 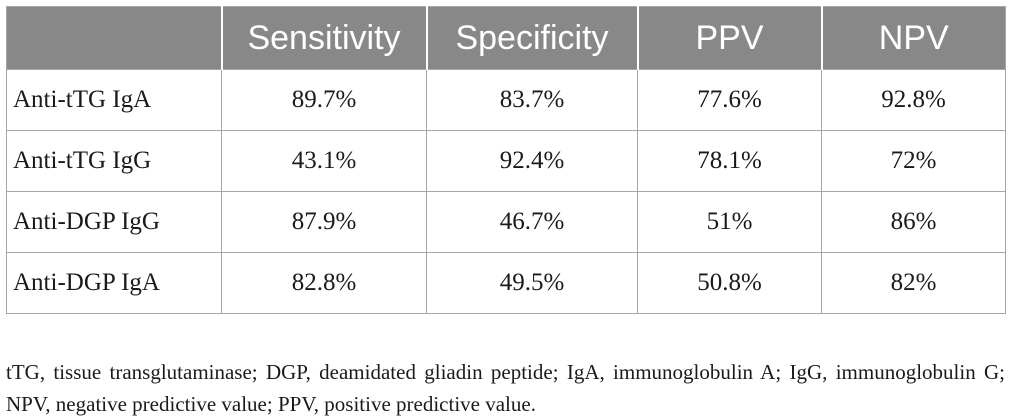 What do you see at coordinates (532, 161) in the screenshot?
I see `specificity-cell: 92.4%` at bounding box center [532, 161].